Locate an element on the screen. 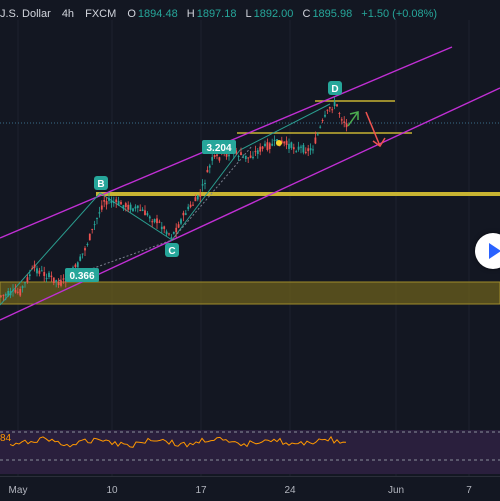 This screenshot has width=500, height=501. x-axis: May 10 17 24 Jun 7 is located at coordinates (250, 488).